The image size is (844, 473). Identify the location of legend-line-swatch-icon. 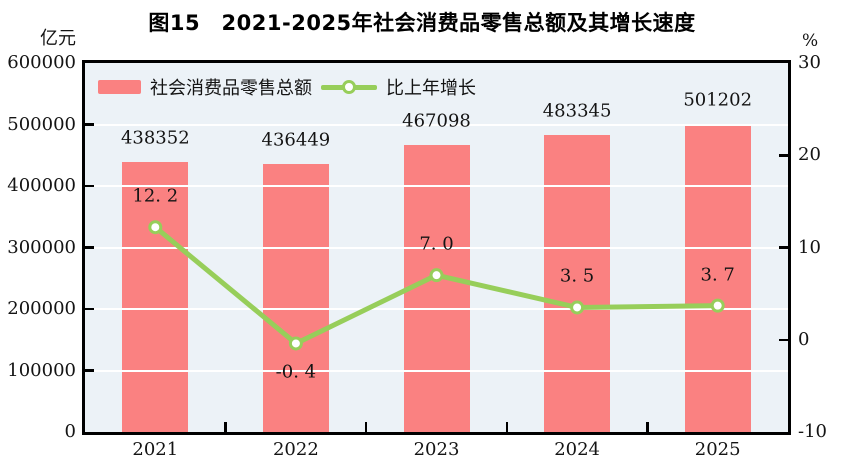
(349, 87).